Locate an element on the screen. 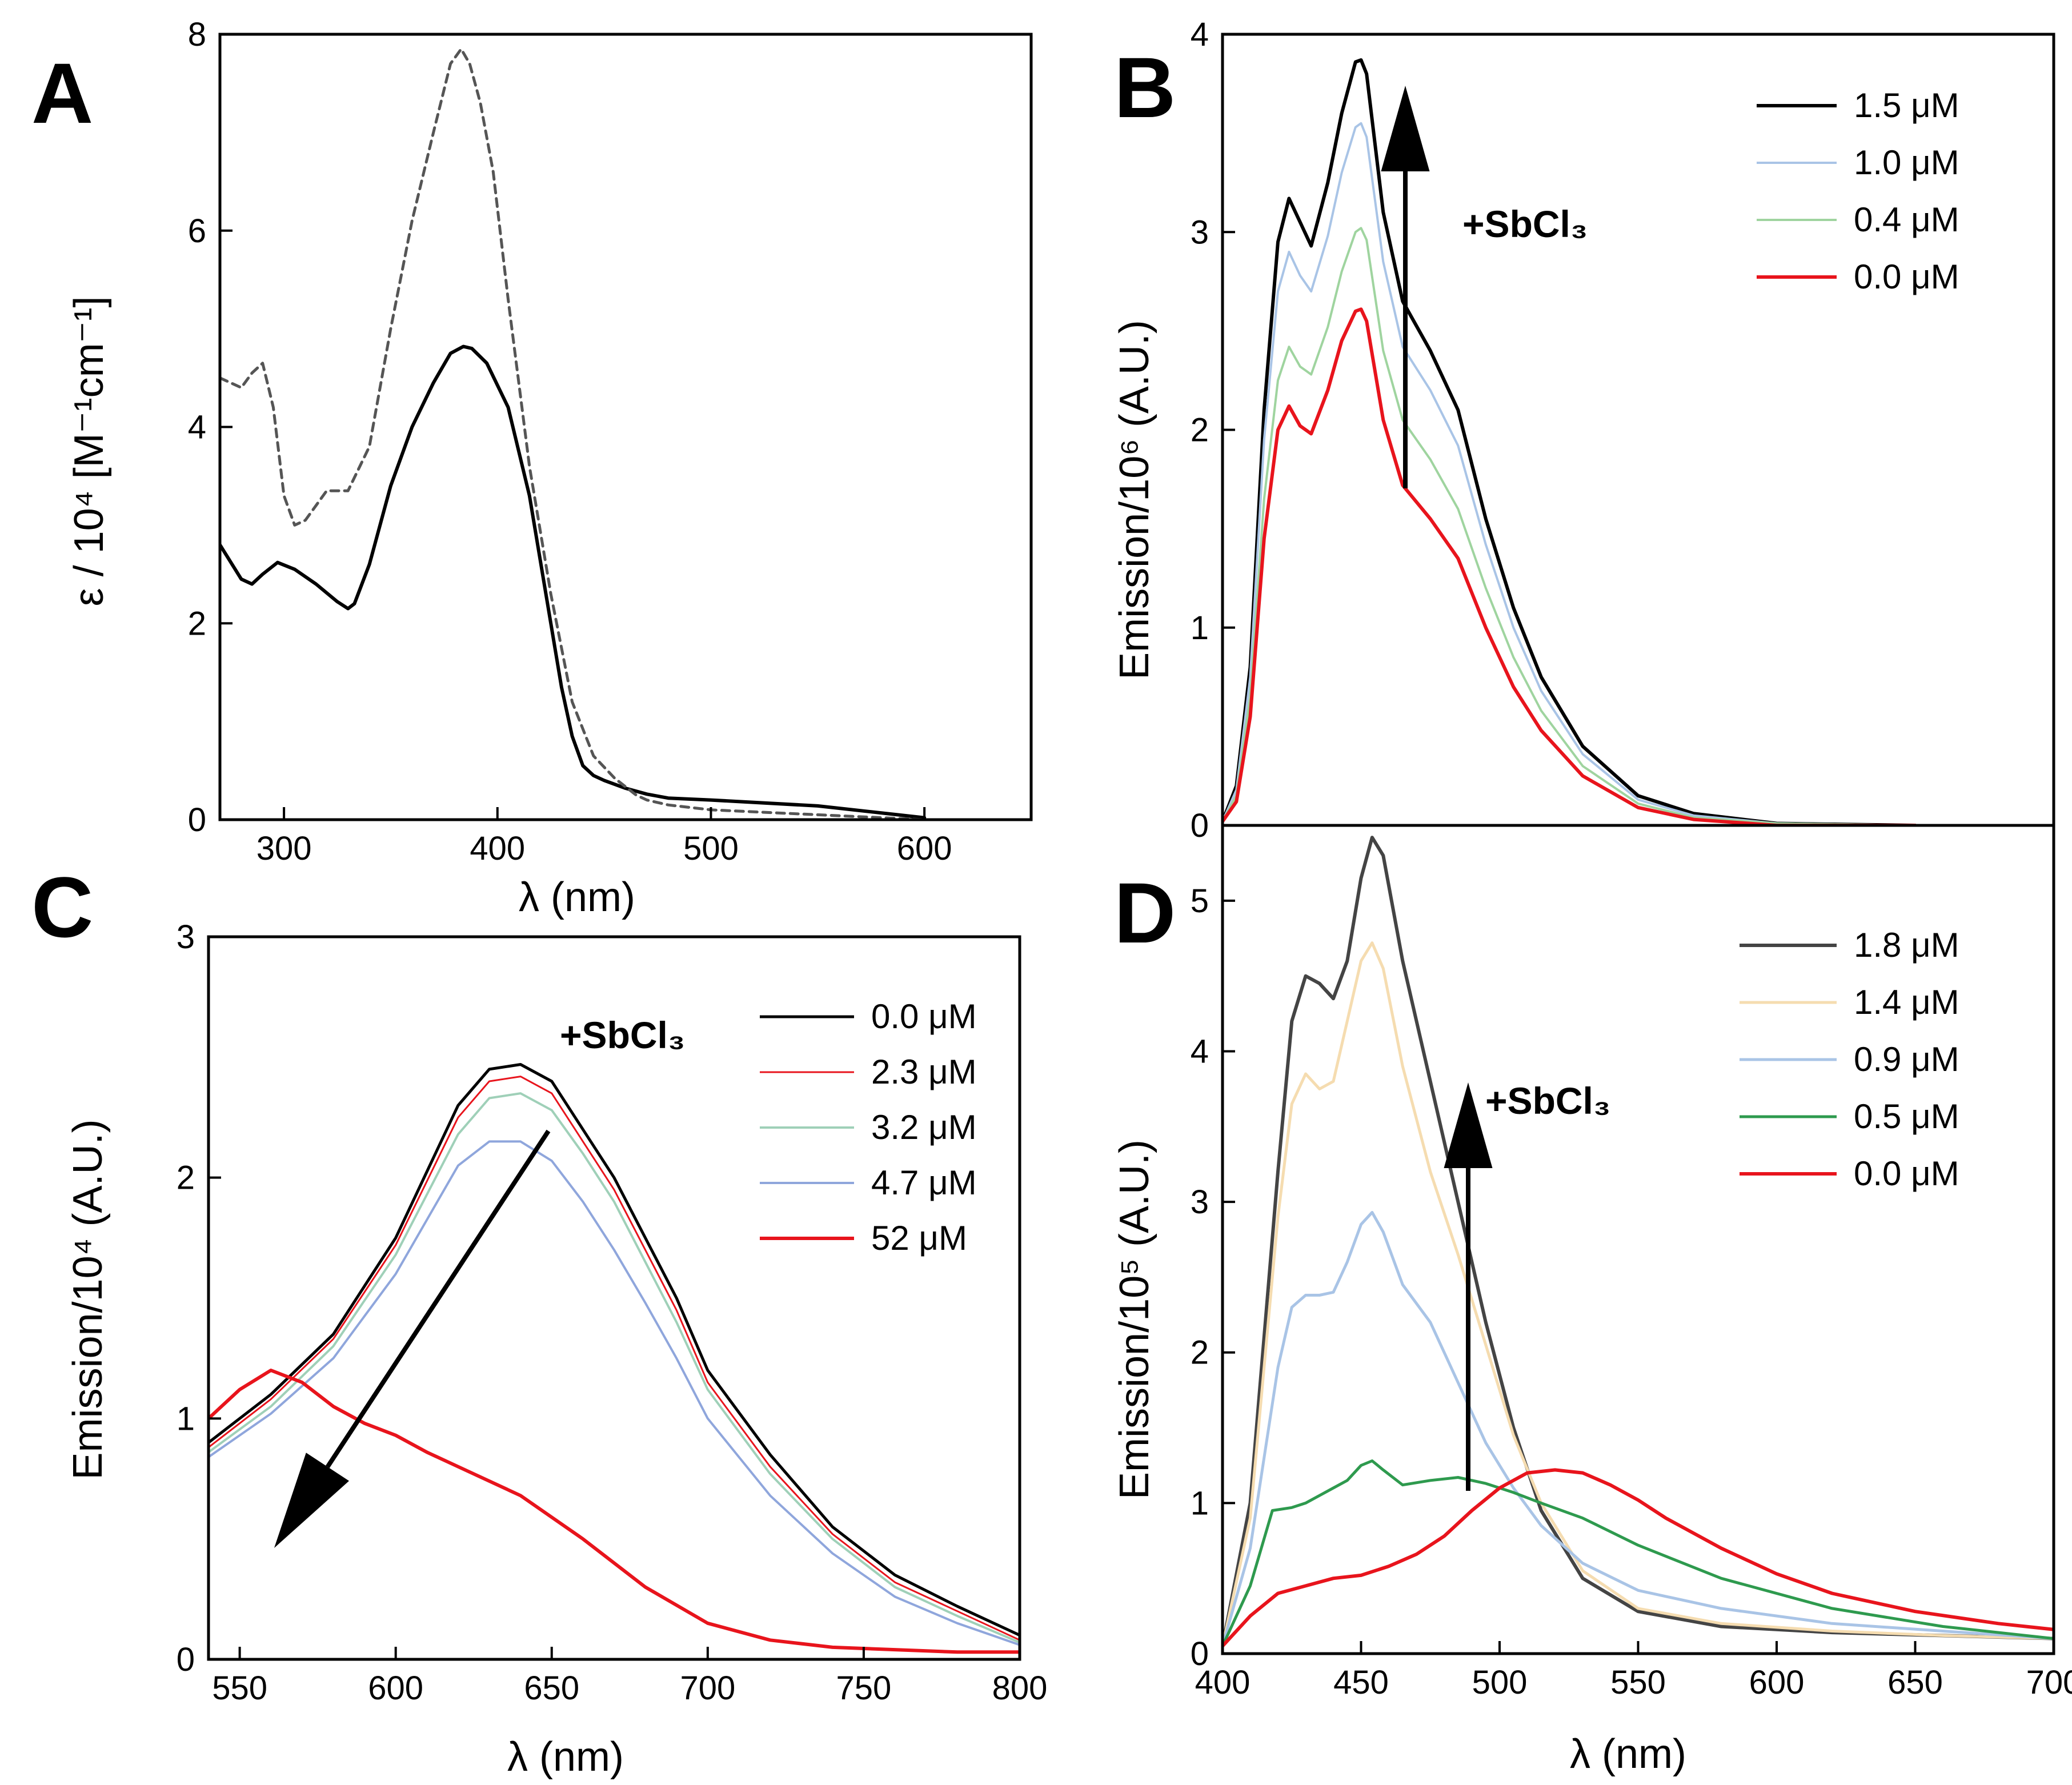  chart-d-ytick-label: 4 is located at coordinates (1200, 1051).